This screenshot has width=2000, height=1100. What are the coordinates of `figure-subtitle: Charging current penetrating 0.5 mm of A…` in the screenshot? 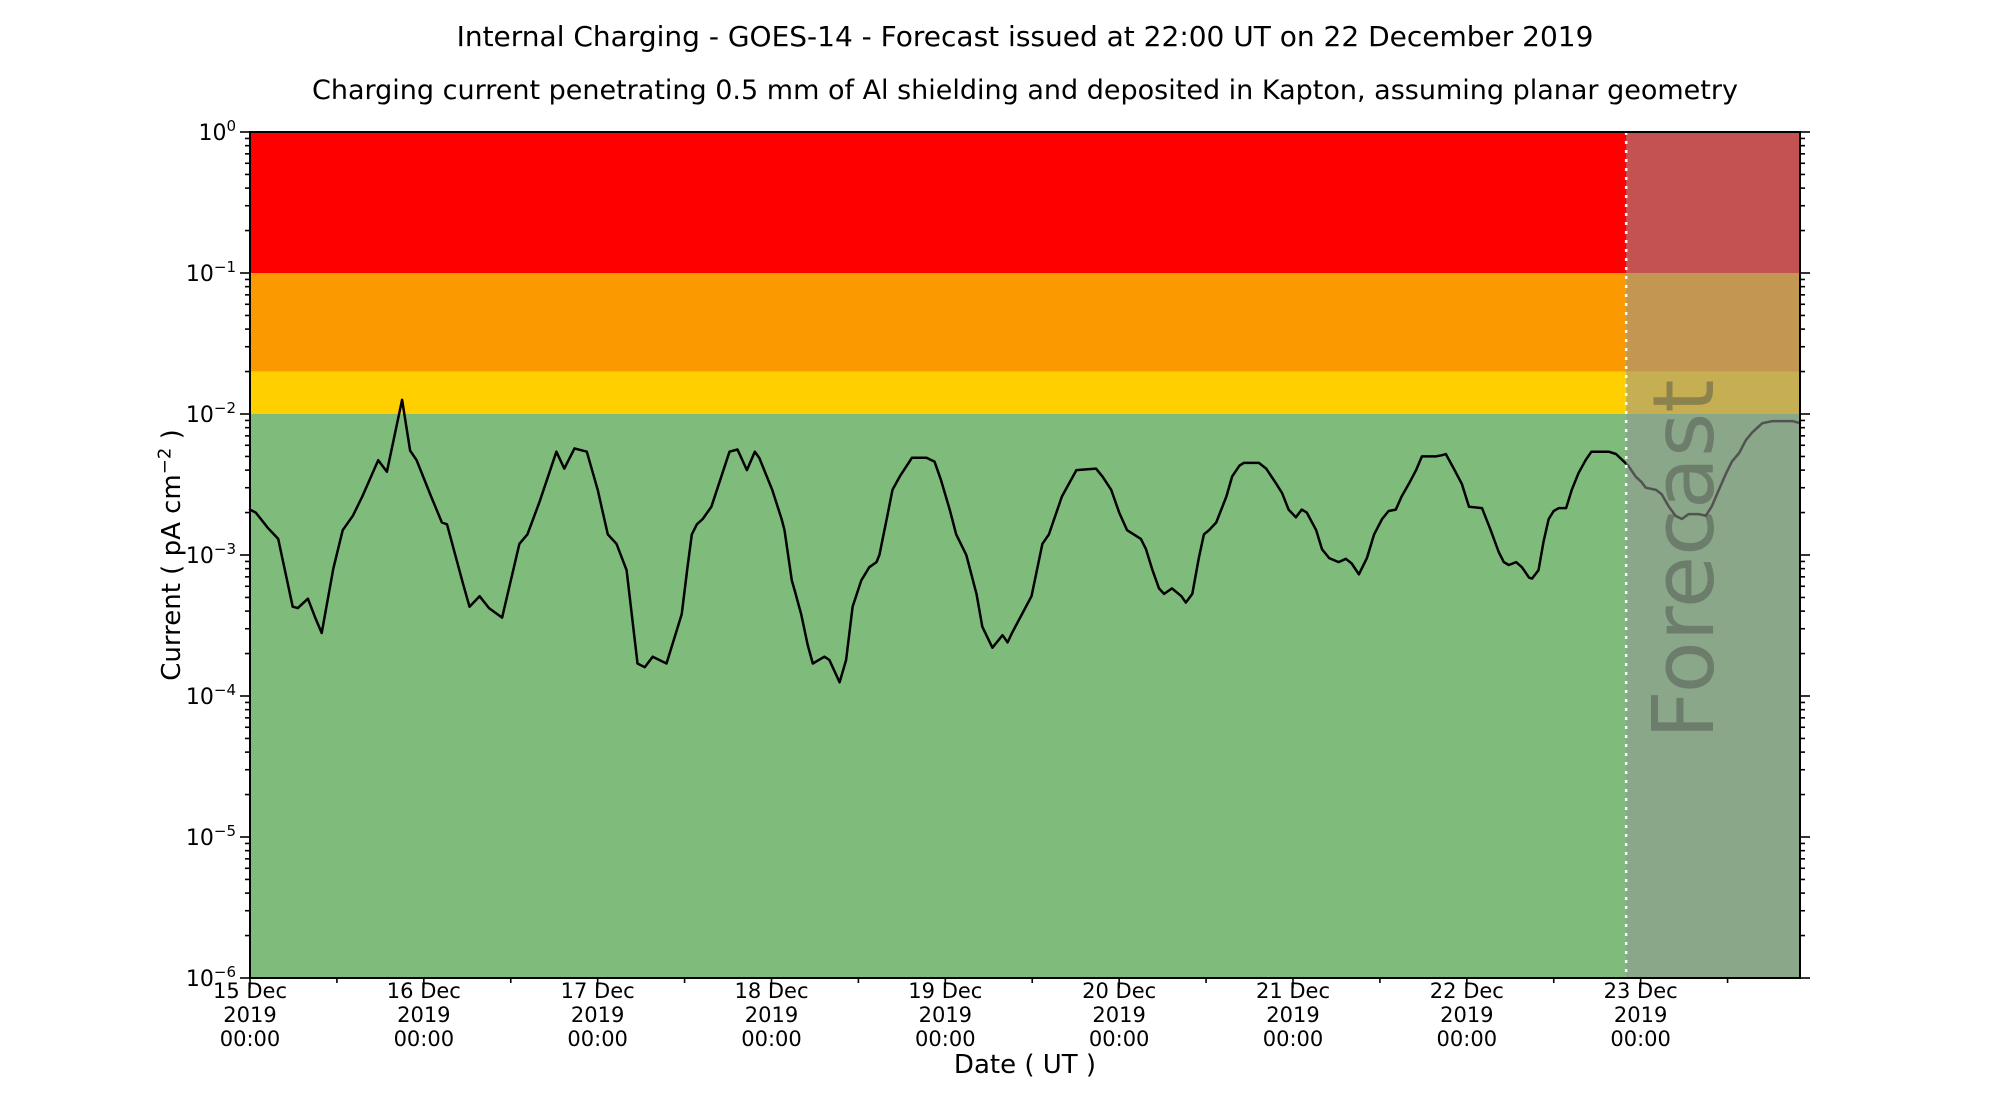 It's located at (1025, 90).